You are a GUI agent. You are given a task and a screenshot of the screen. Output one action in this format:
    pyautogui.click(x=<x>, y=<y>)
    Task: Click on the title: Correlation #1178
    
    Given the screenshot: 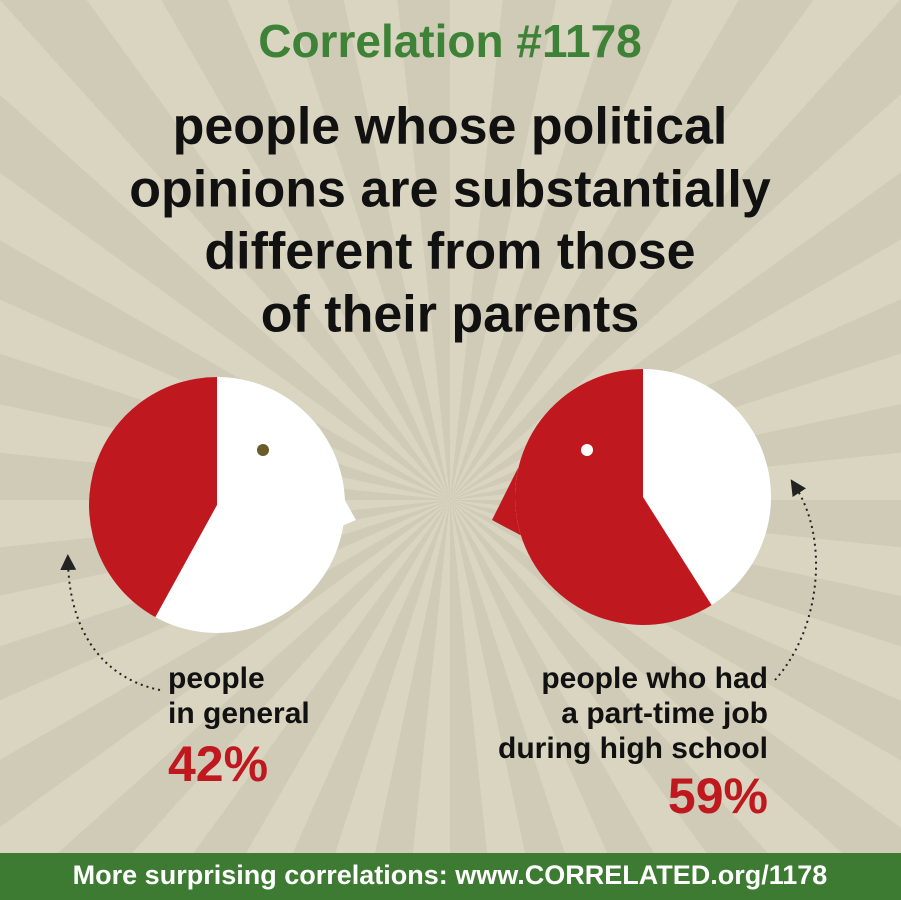 What is the action you would take?
    pyautogui.click(x=450, y=41)
    